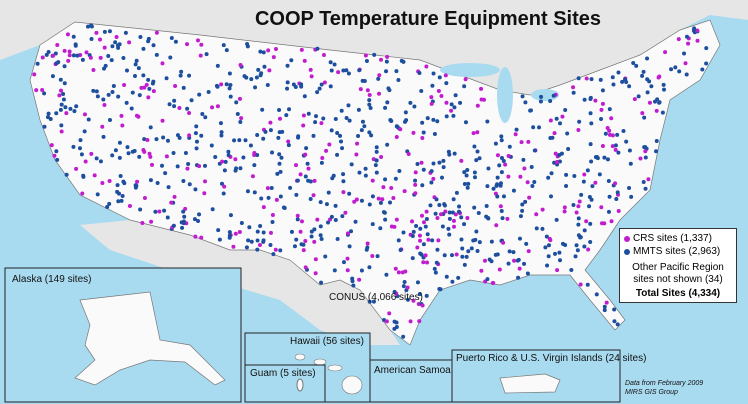 The width and height of the screenshot is (748, 404). What do you see at coordinates (51, 279) in the screenshot?
I see `alaska-label: Alaska (149 sites)` at bounding box center [51, 279].